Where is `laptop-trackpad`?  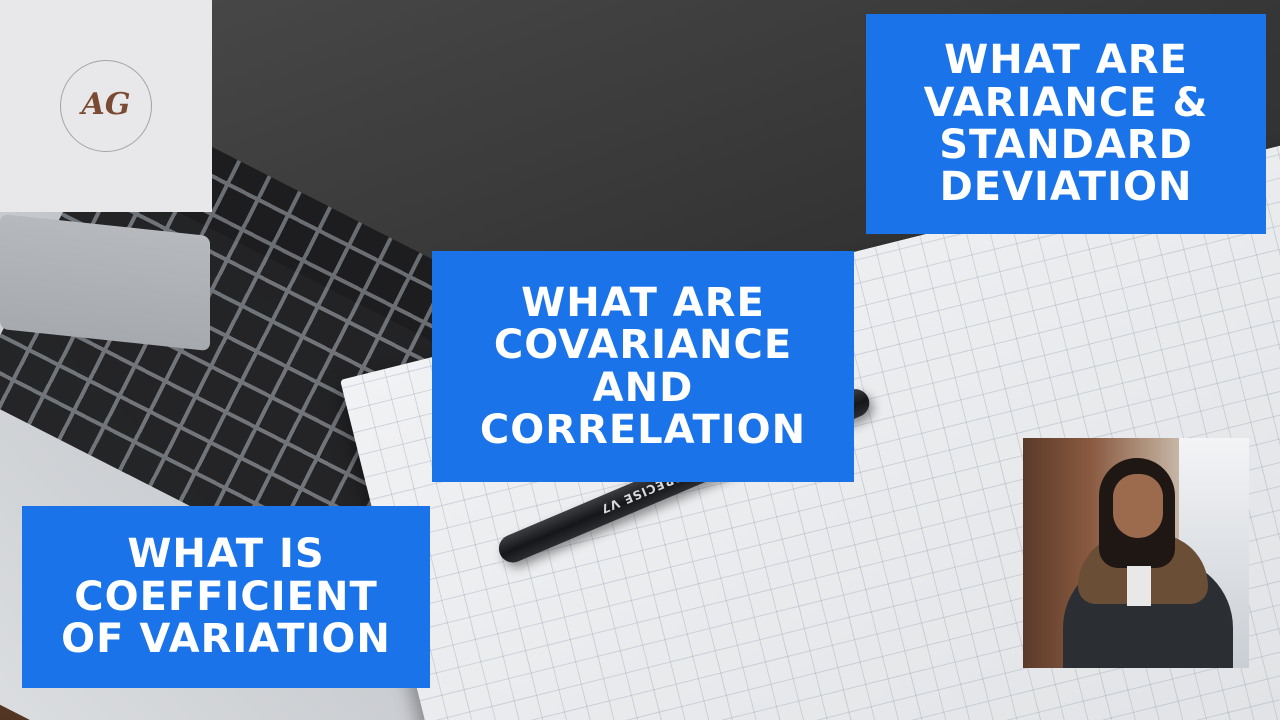
laptop-trackpad is located at coordinates (105, 282).